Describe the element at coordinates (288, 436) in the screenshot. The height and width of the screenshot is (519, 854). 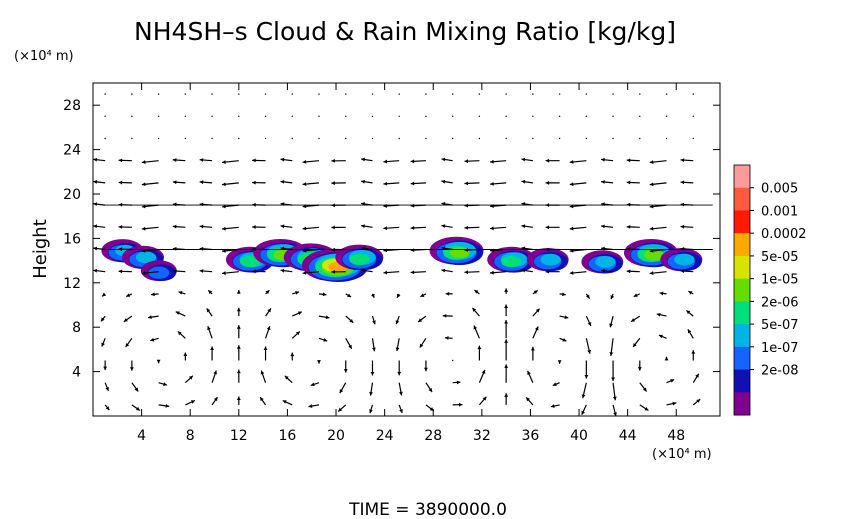
I see `x-tick-label: 16` at that location.